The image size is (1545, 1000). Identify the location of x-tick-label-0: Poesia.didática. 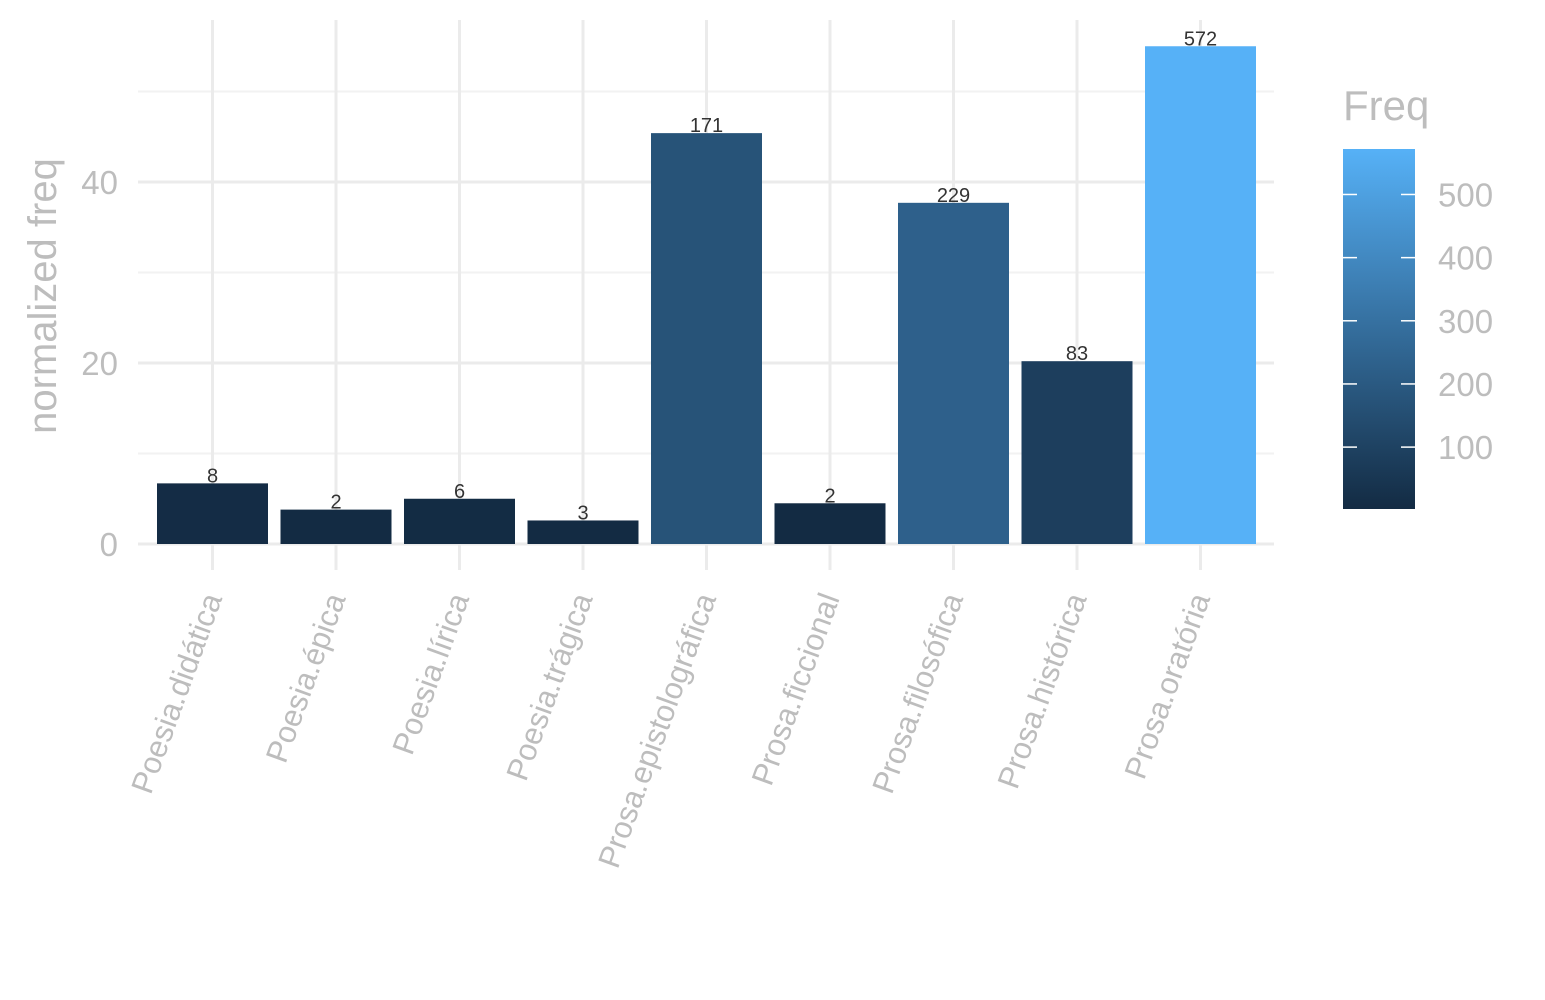
(176, 693).